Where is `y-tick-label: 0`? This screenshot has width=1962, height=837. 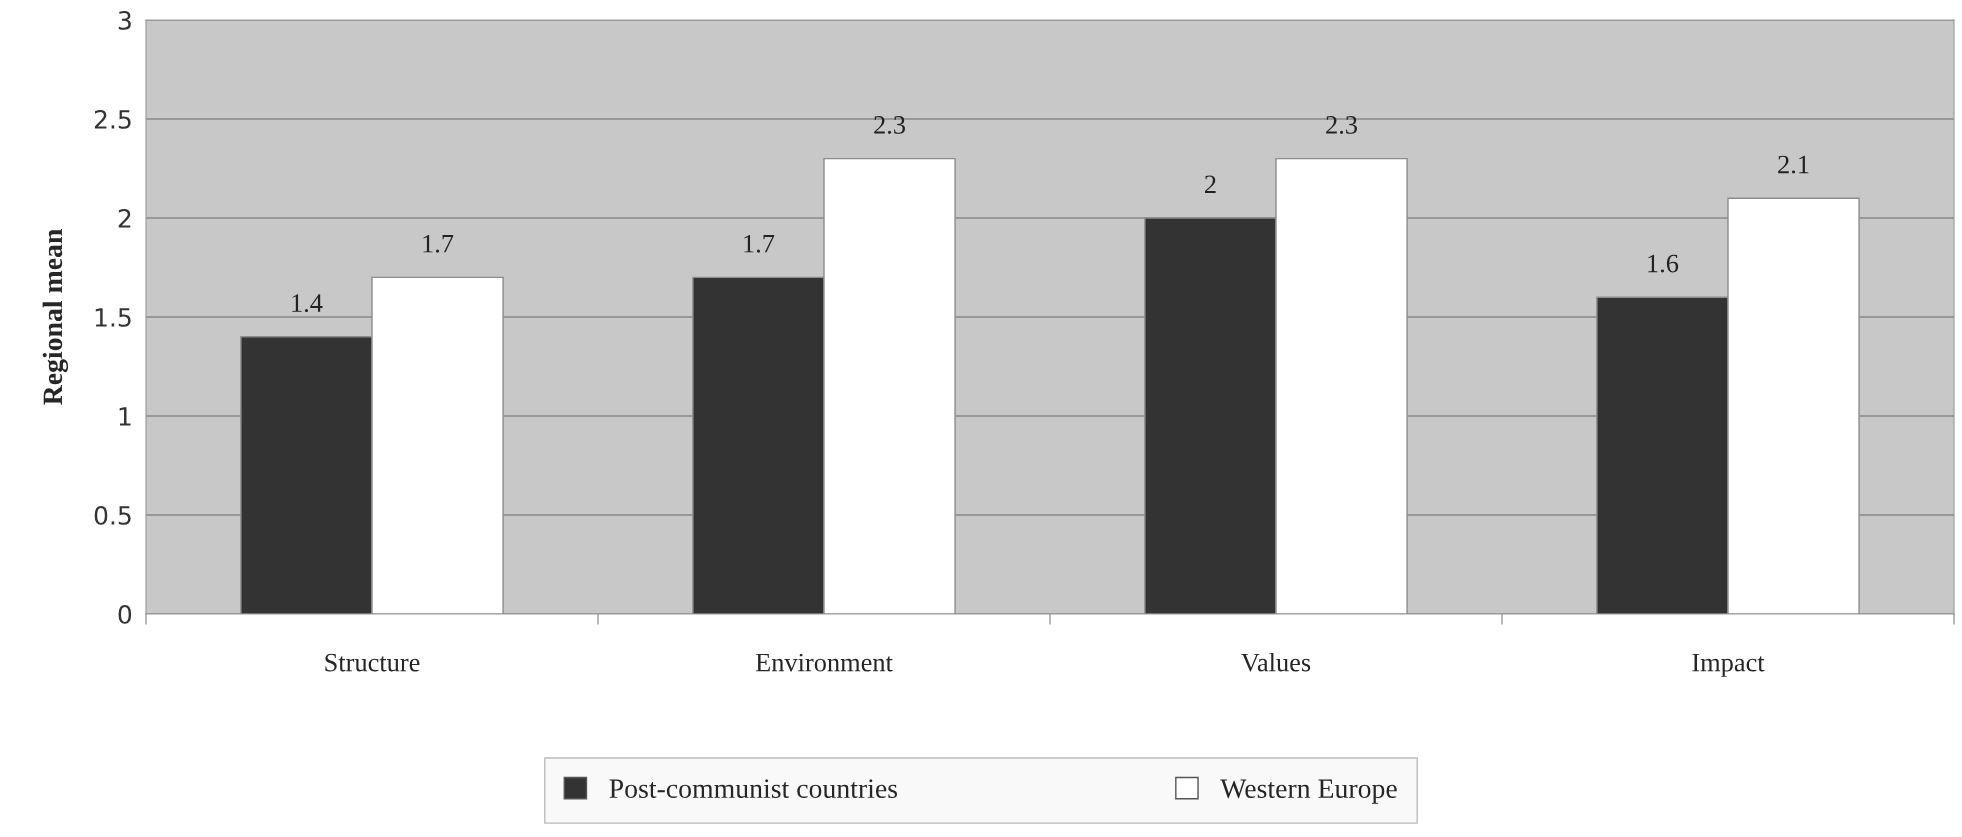 y-tick-label: 0 is located at coordinates (125, 614).